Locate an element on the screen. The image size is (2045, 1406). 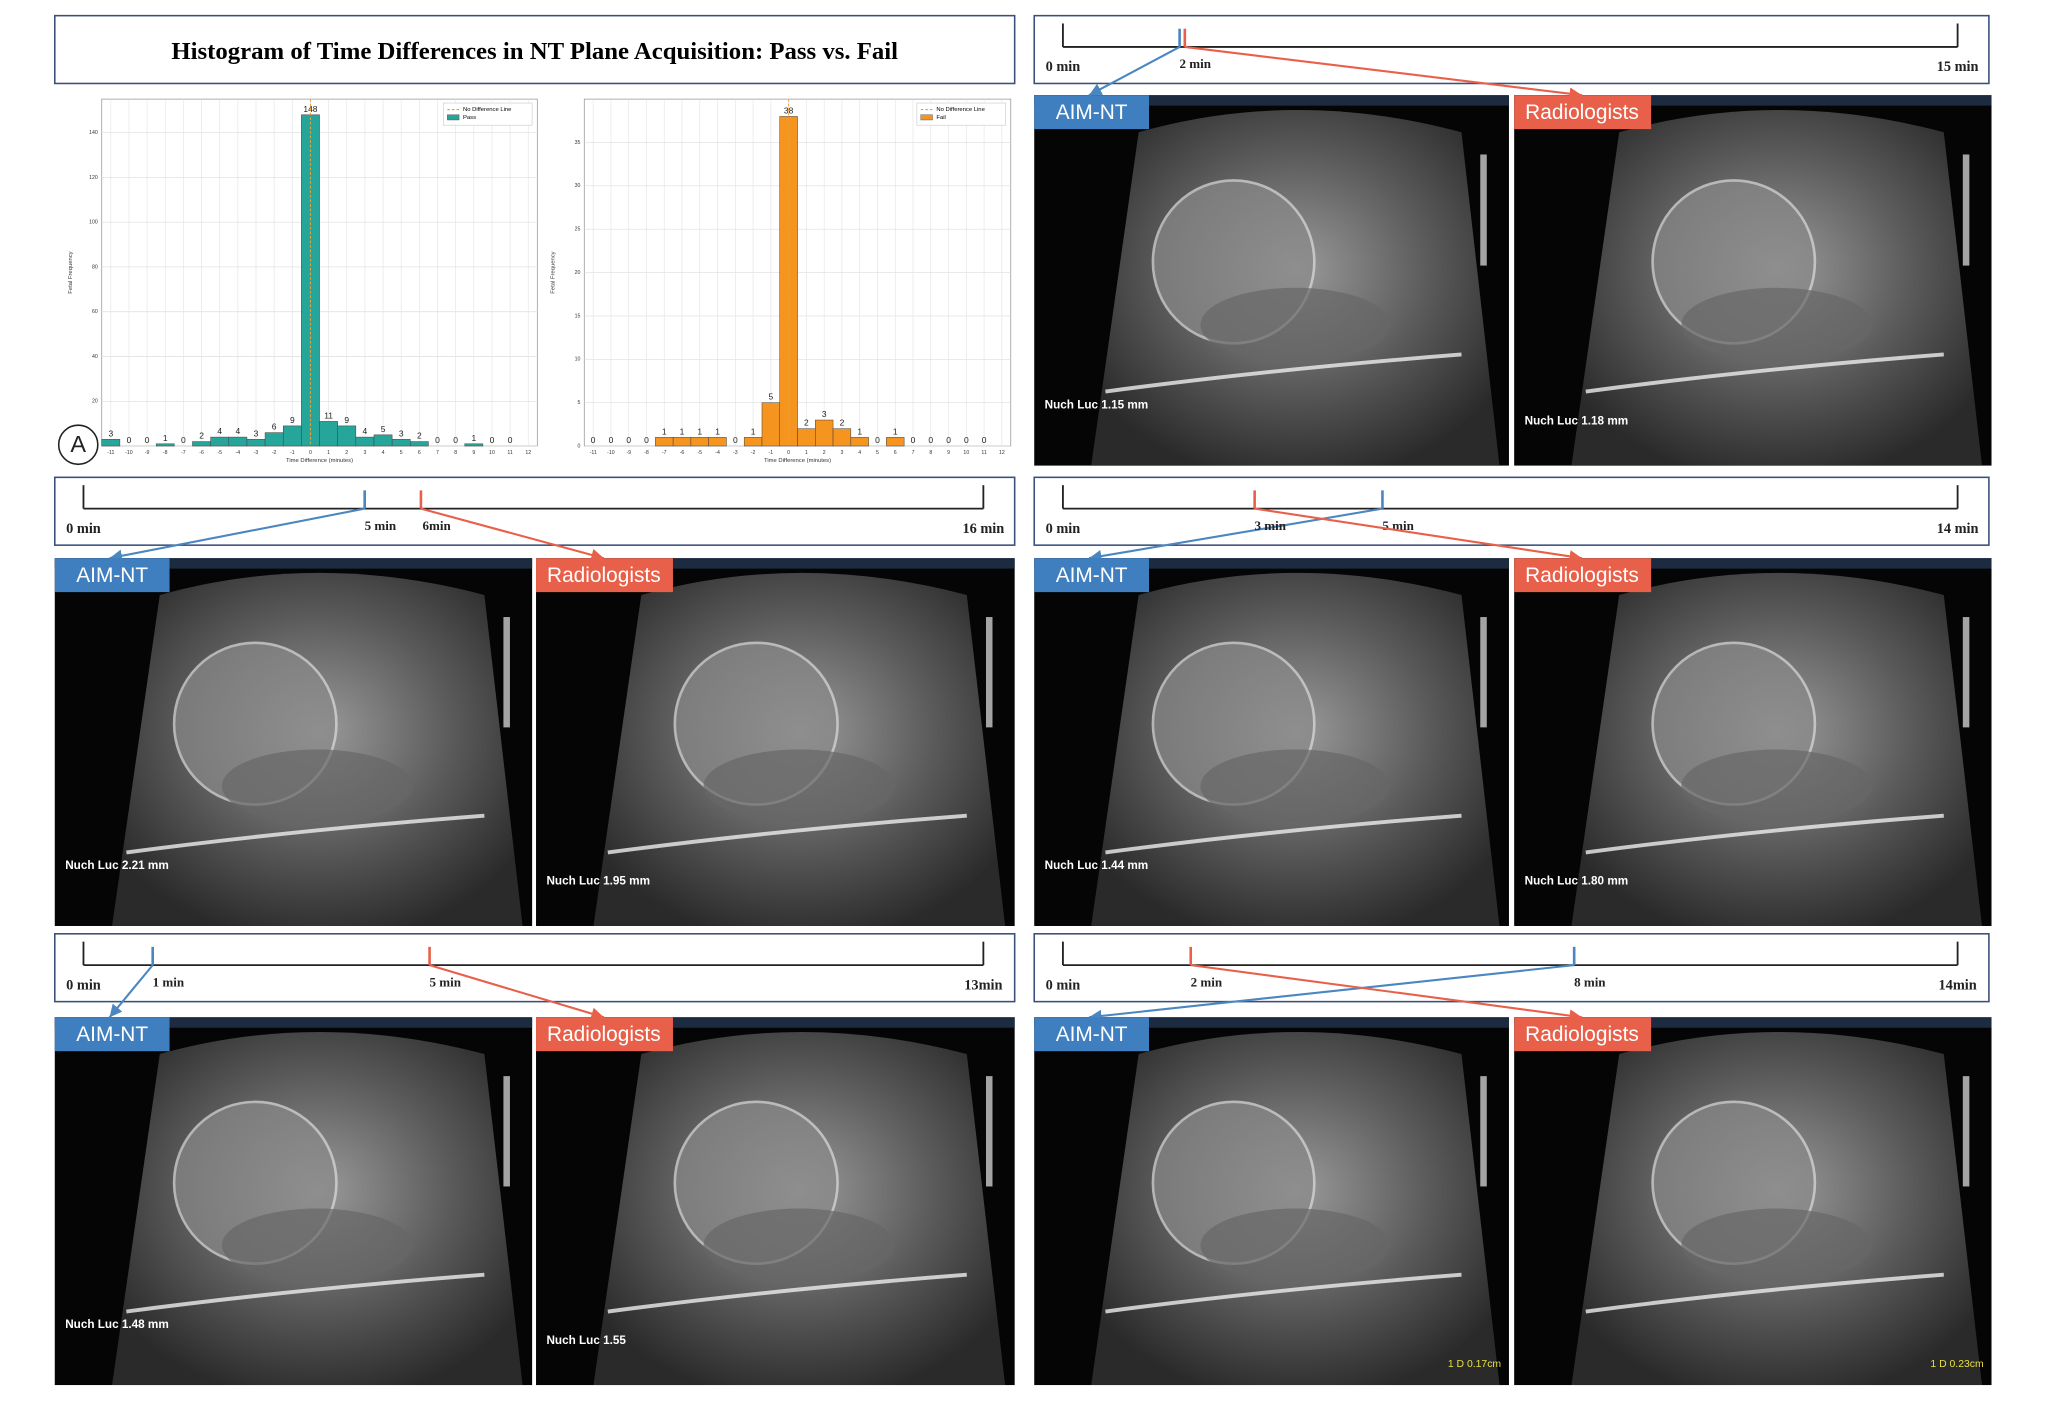
legend-label: Pass is located at coordinates (469, 118).